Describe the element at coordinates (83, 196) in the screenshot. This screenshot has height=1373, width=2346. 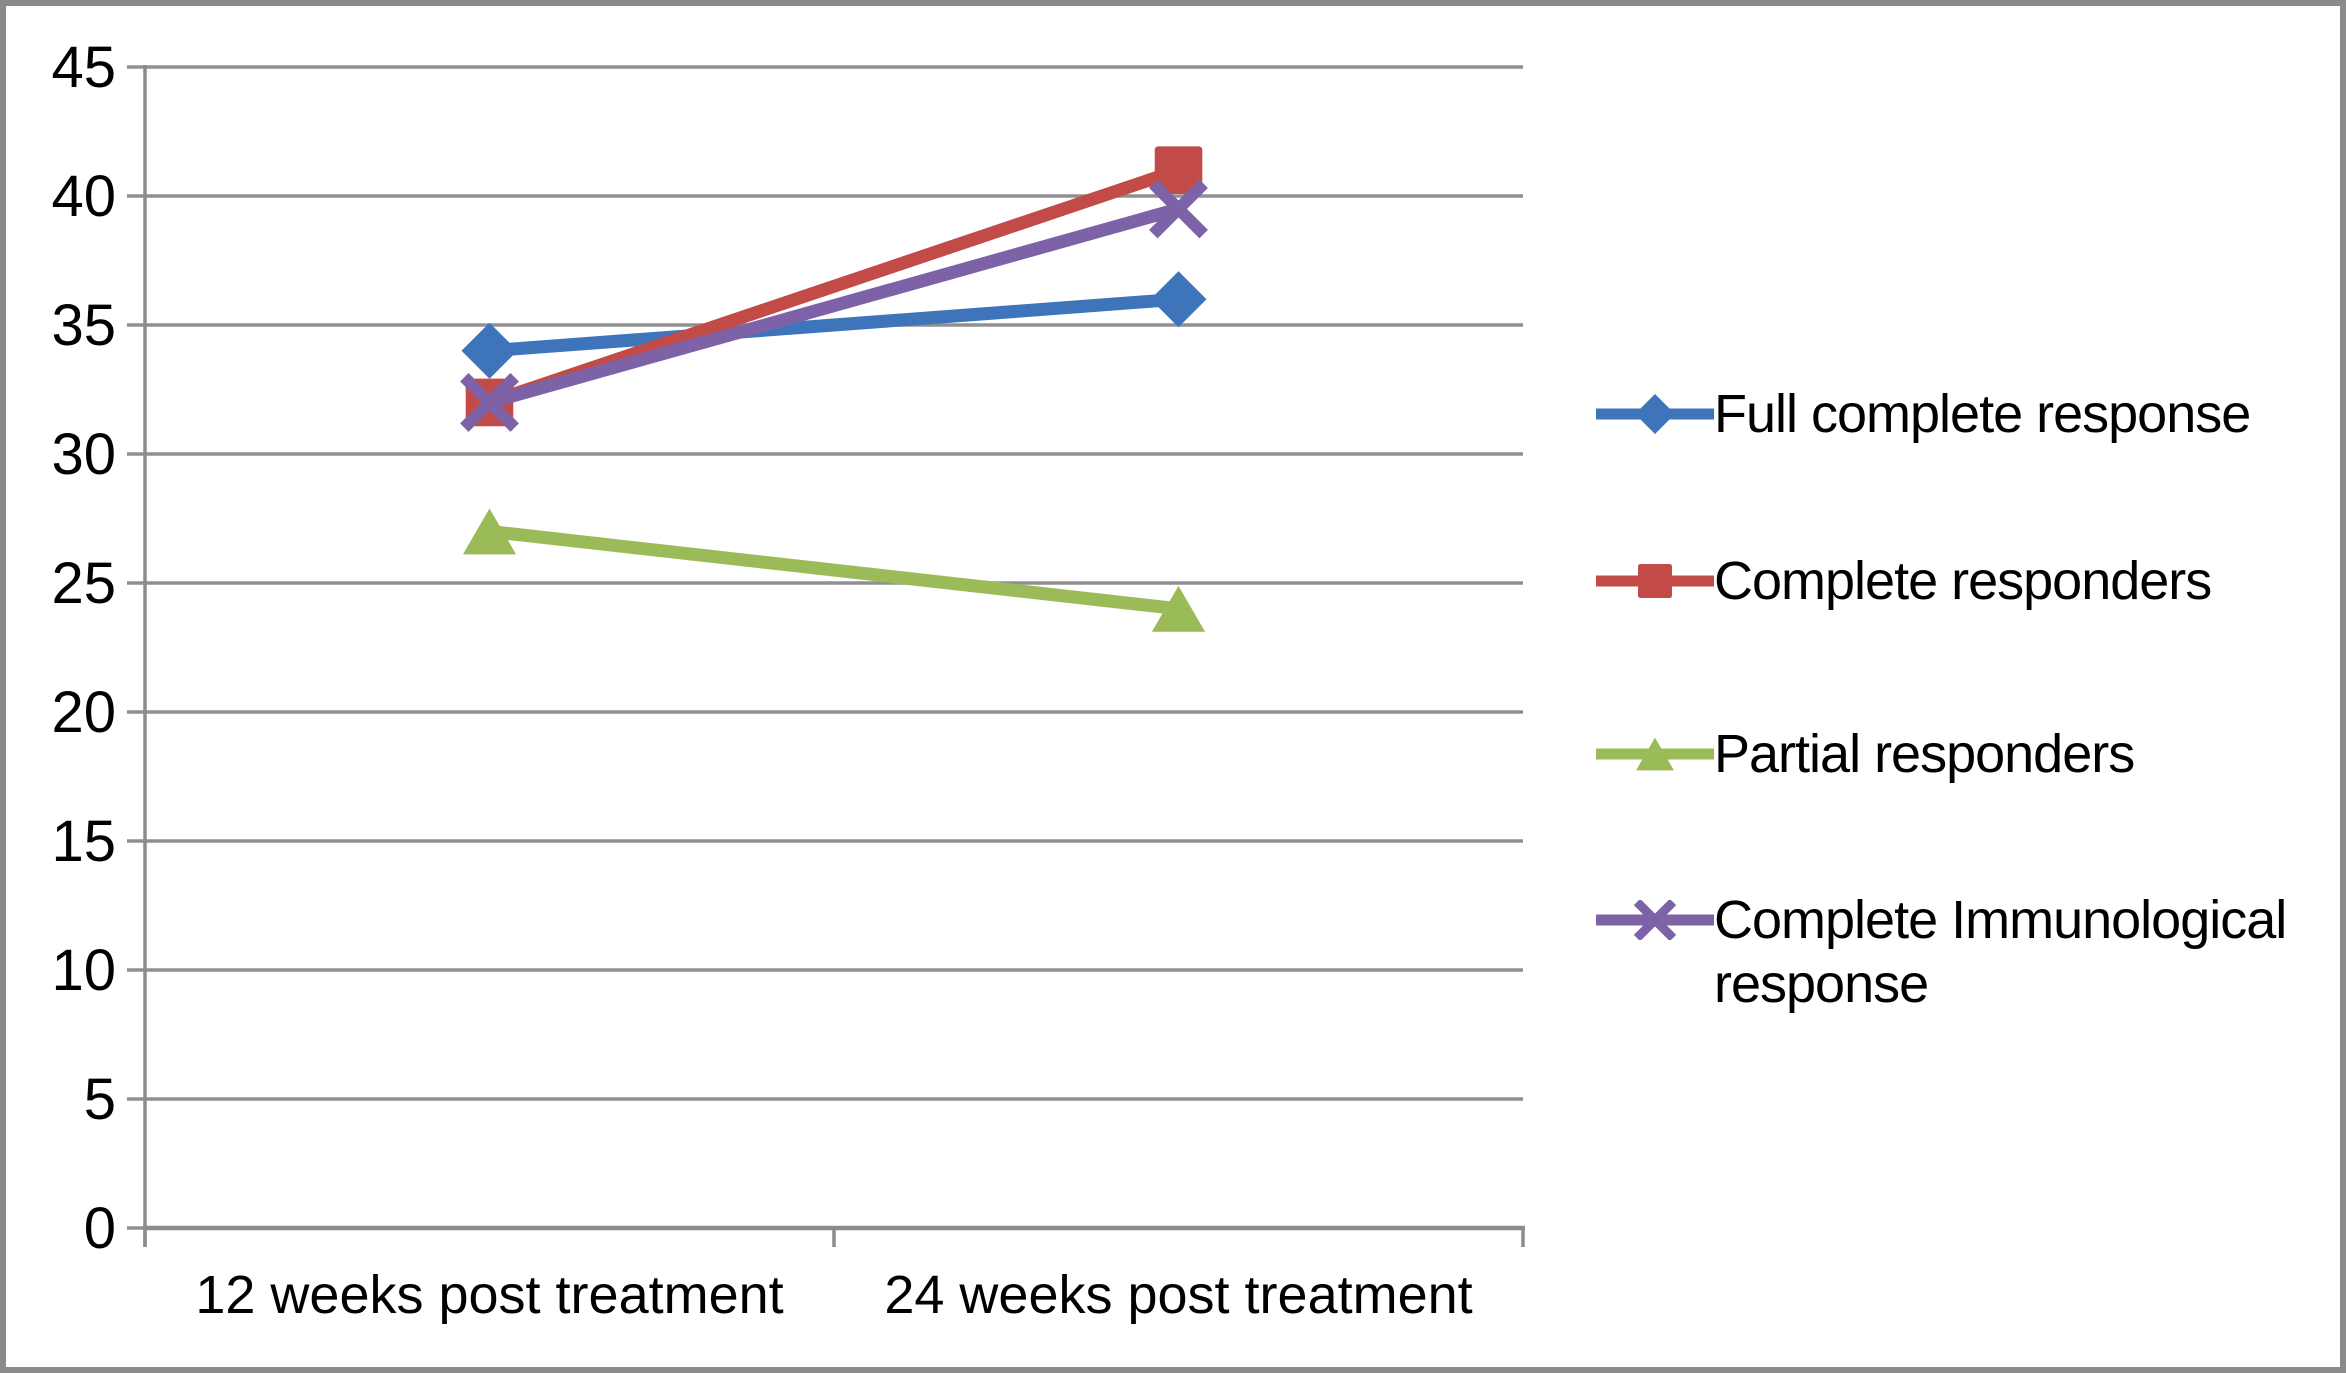
I see `y-tick-label: 40` at that location.